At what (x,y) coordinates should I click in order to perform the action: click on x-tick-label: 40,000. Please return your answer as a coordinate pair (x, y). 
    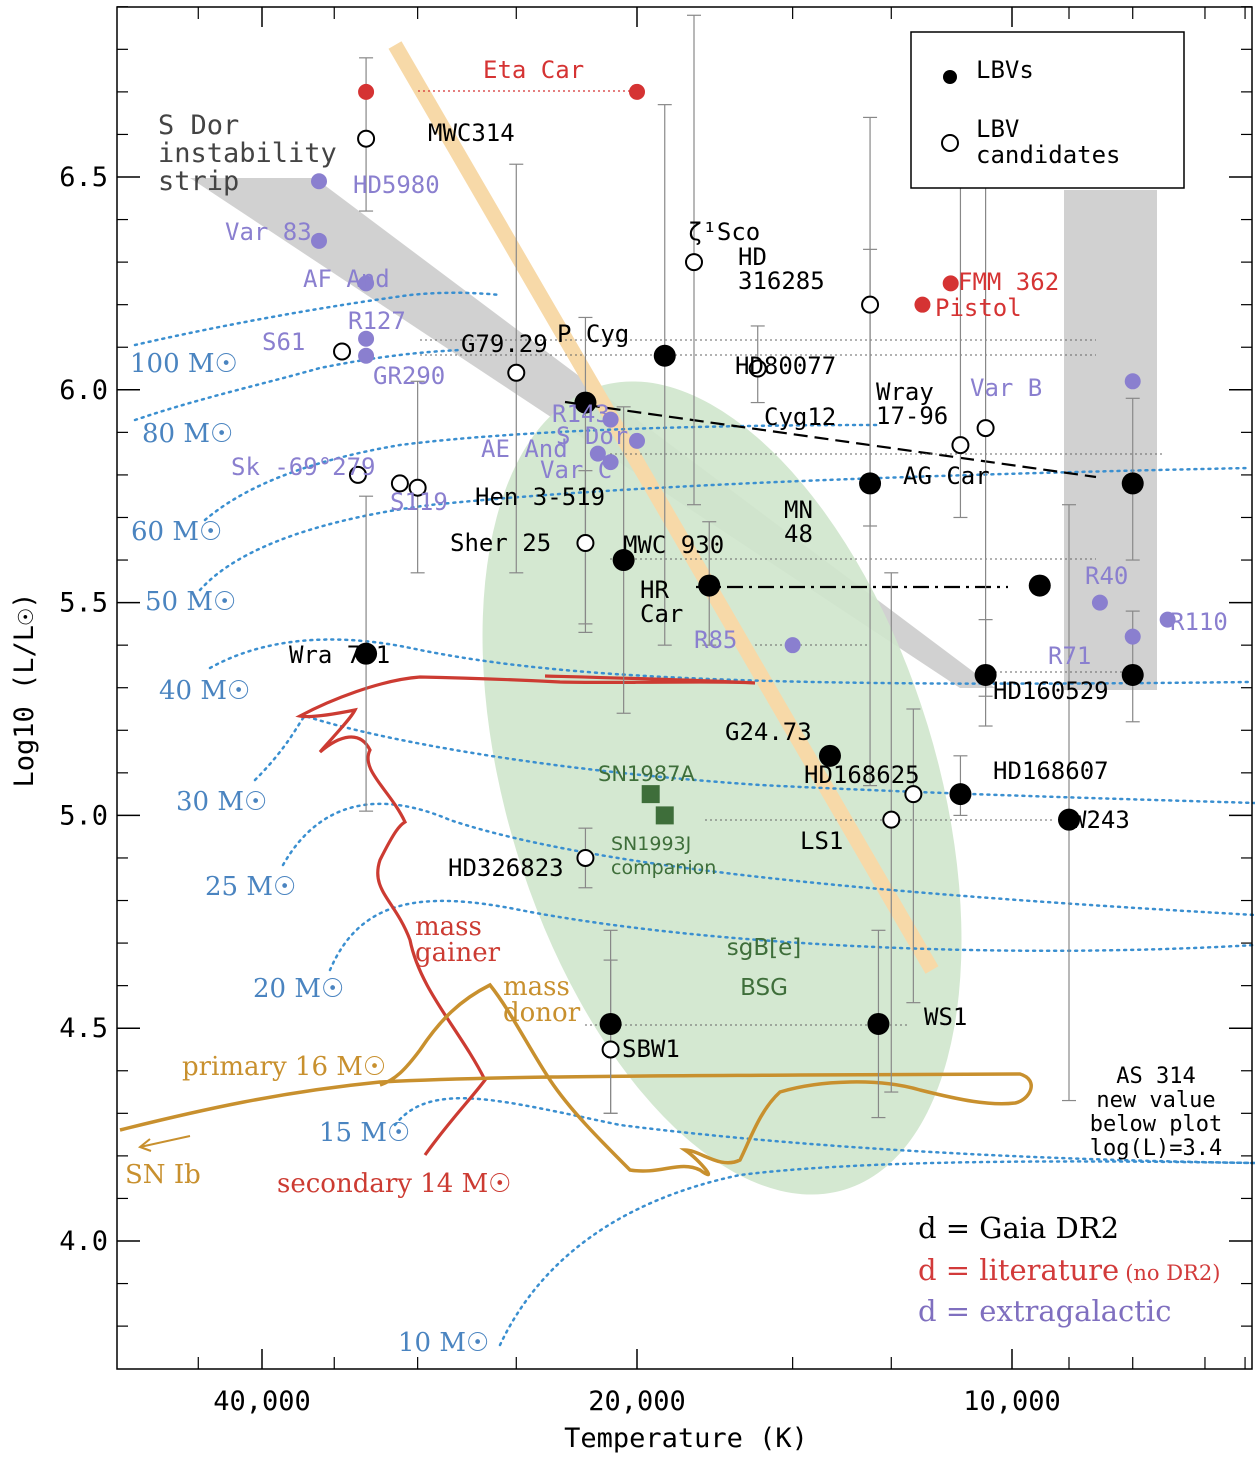
    Looking at the image, I should click on (262, 1401).